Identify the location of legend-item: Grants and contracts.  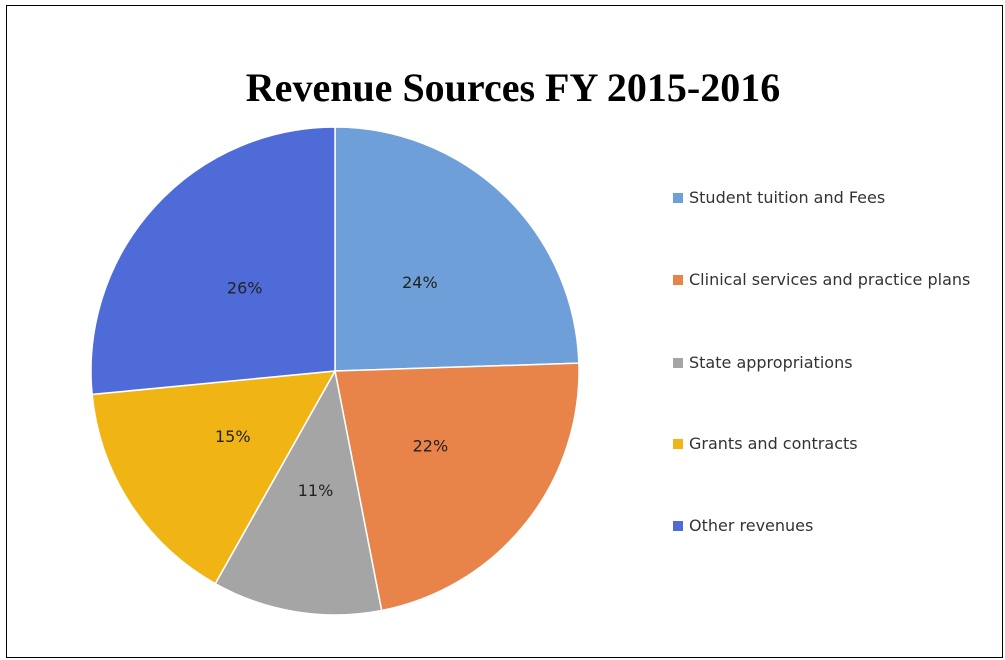
(826, 444).